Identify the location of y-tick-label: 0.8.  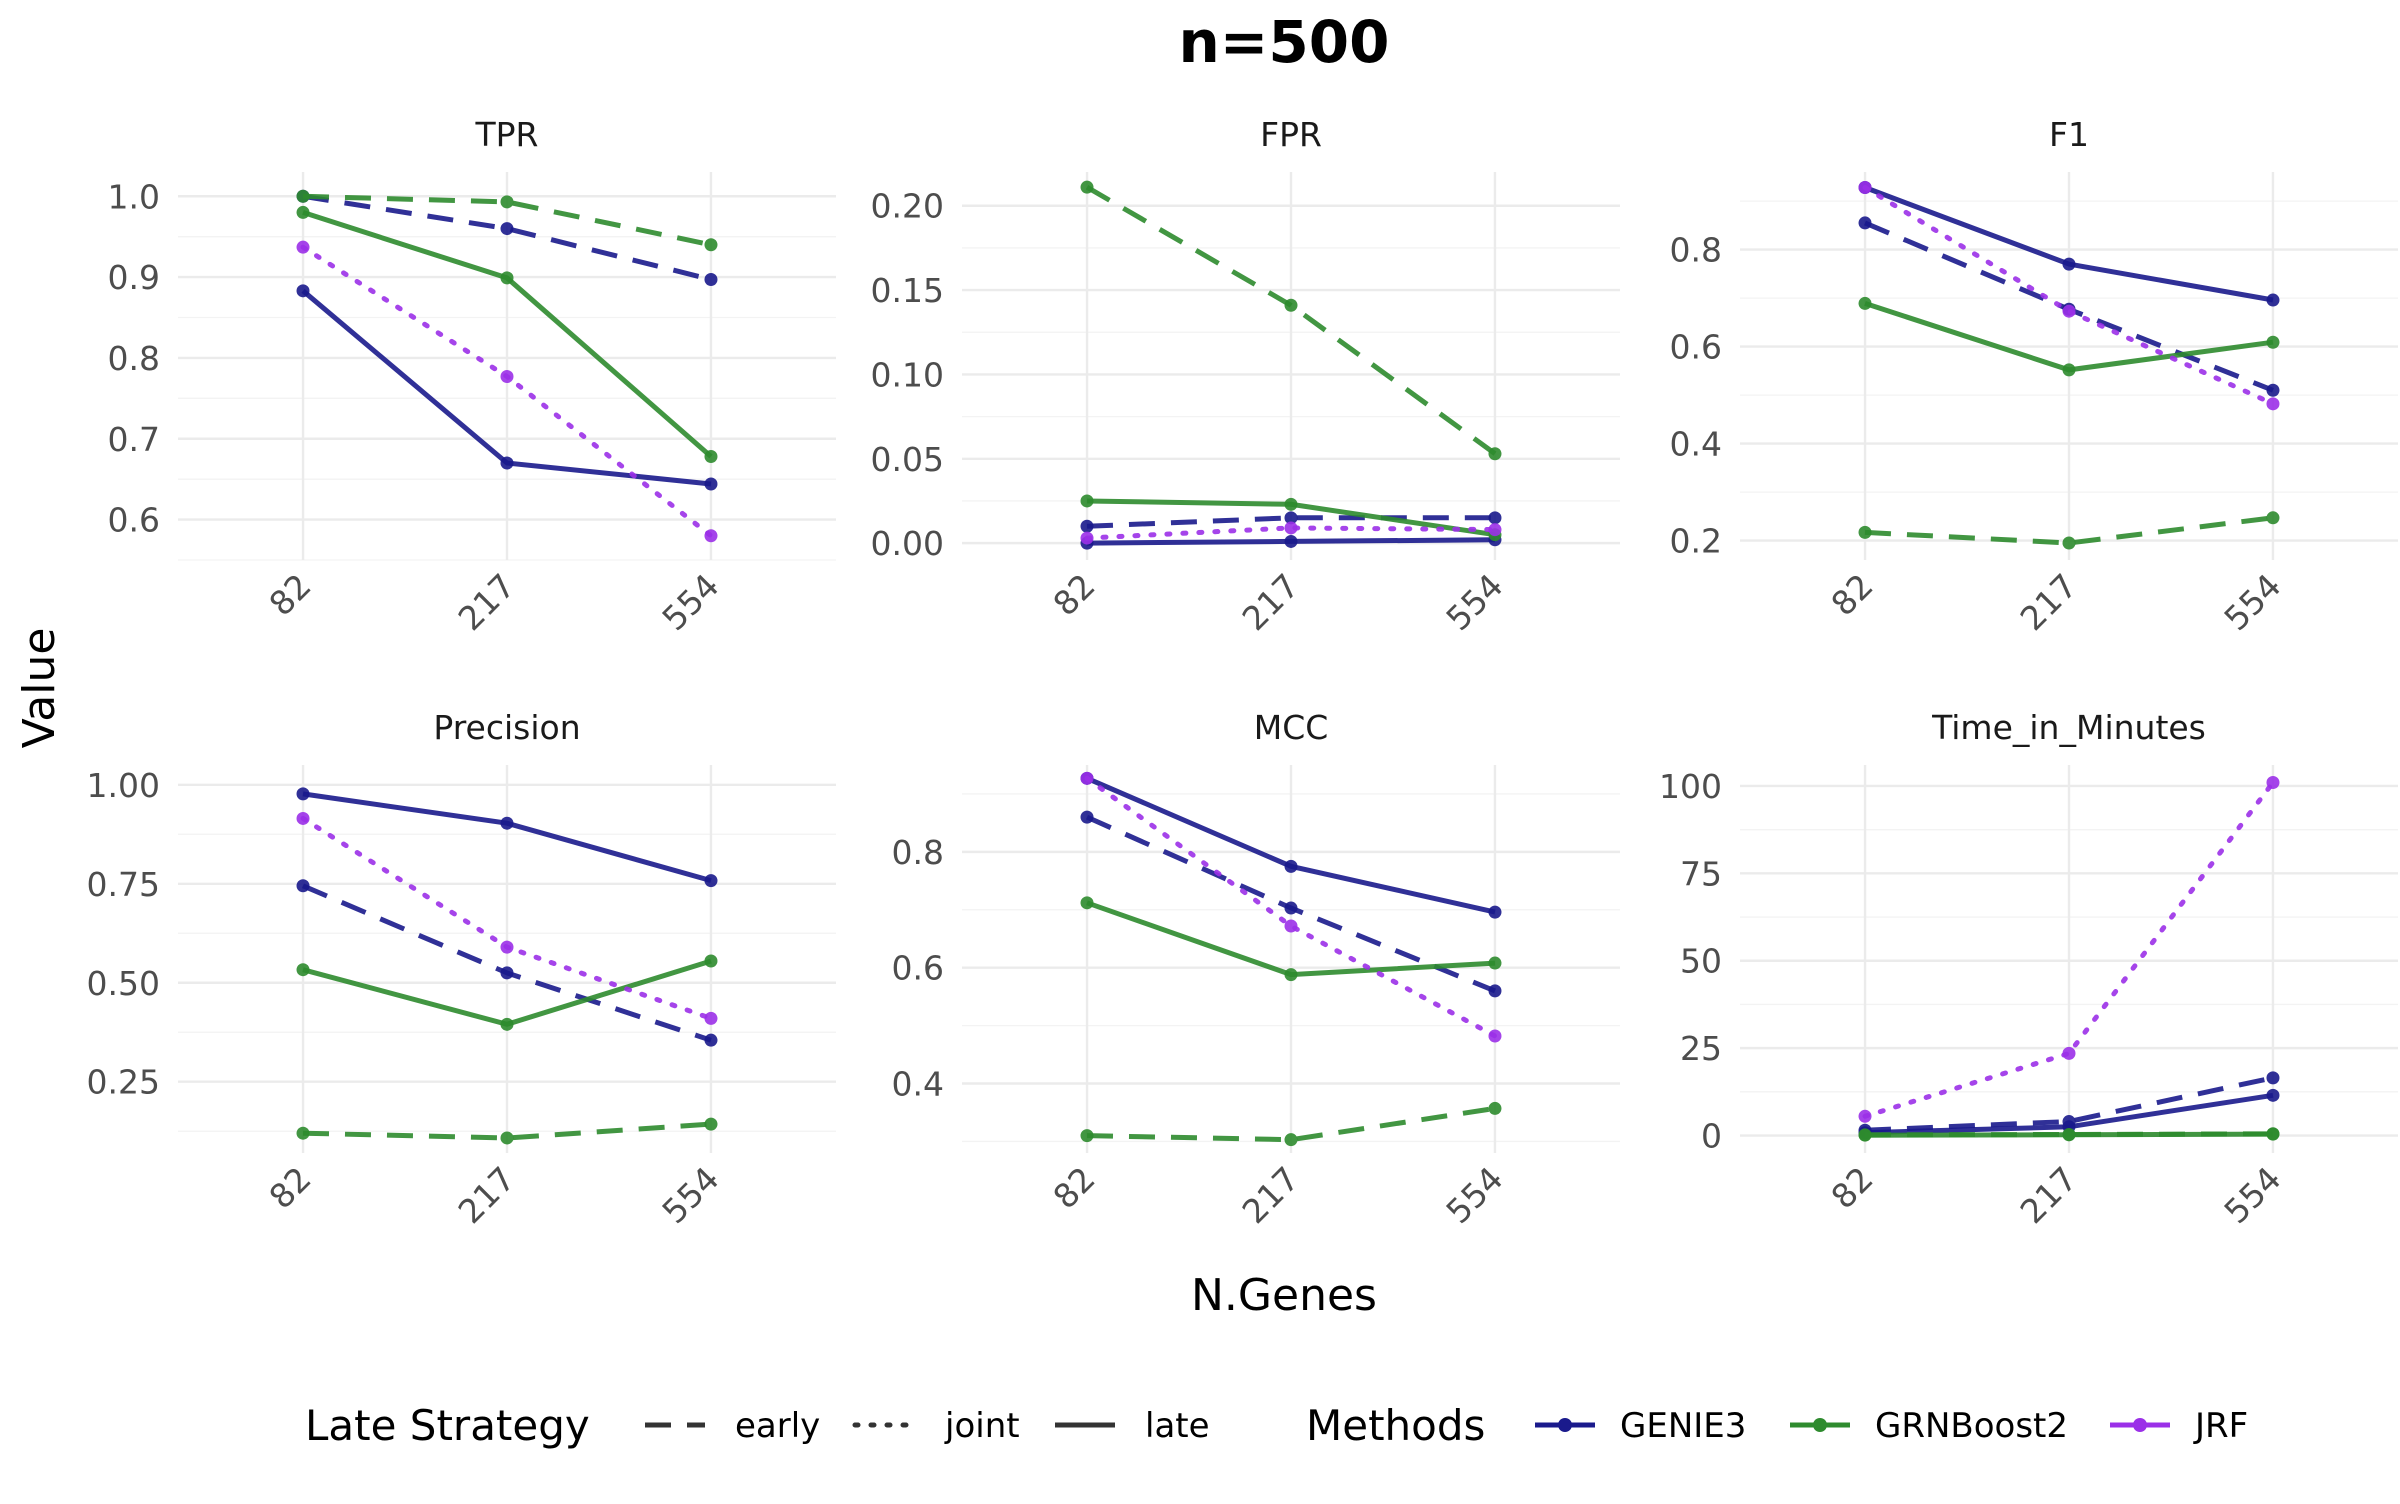
(918, 852).